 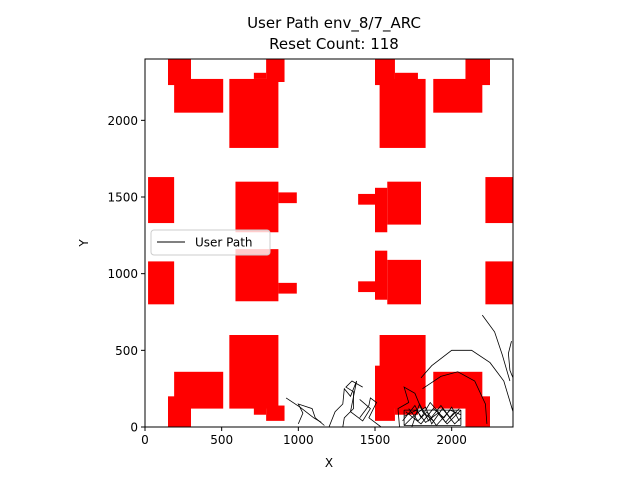 I want to click on x-axis: 0 500 1000 1500 2000, so click(x=304, y=437).